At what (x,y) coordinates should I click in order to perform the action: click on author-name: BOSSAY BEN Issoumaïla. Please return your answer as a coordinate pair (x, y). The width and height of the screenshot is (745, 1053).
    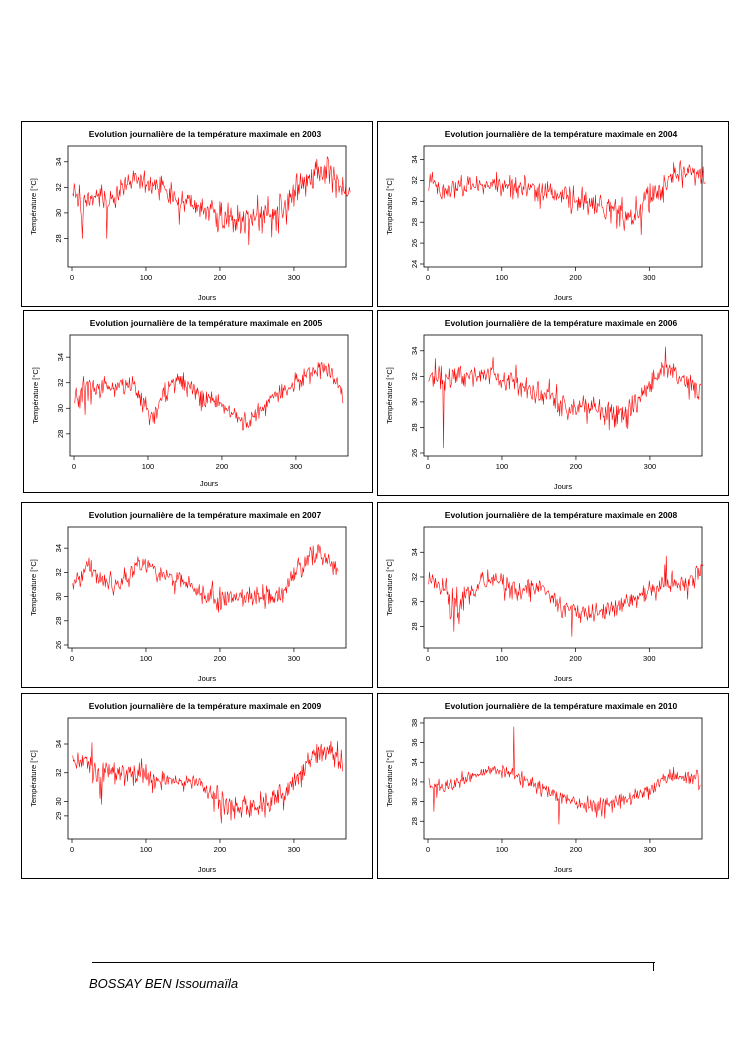
    Looking at the image, I should click on (164, 983).